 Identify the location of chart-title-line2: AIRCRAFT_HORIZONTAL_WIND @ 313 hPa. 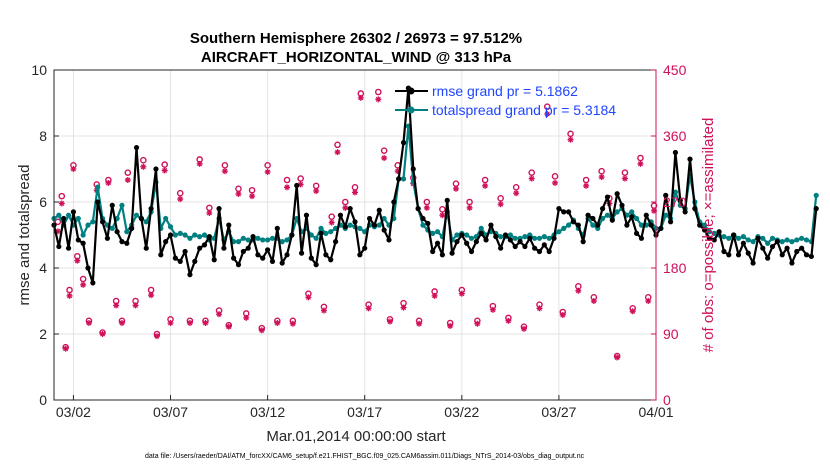
(356, 57).